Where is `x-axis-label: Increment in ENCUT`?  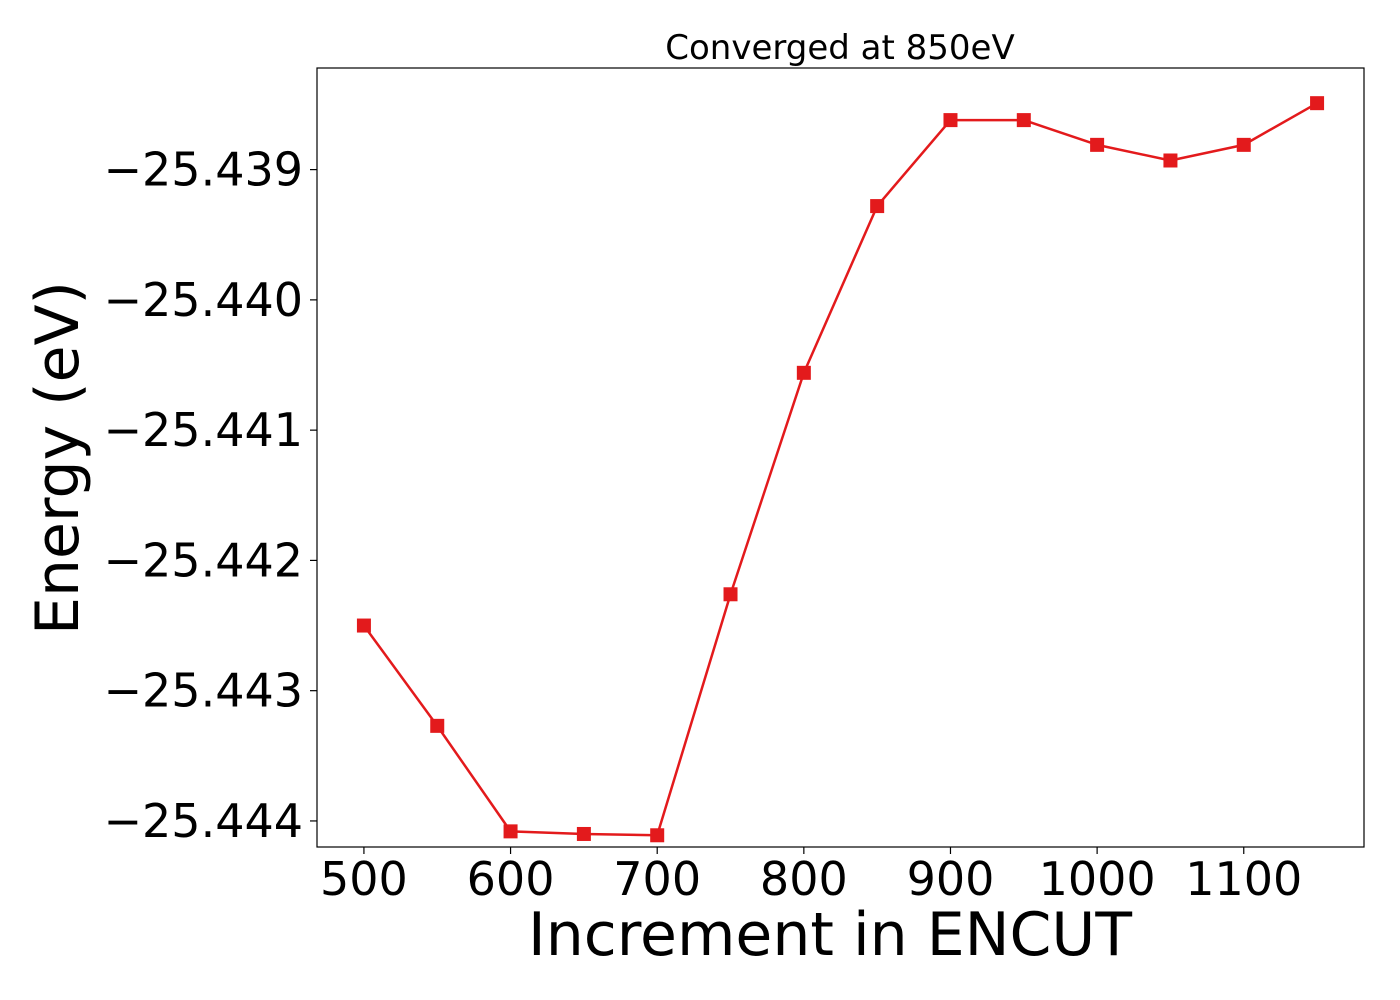 x-axis-label: Increment in ENCUT is located at coordinates (830, 935).